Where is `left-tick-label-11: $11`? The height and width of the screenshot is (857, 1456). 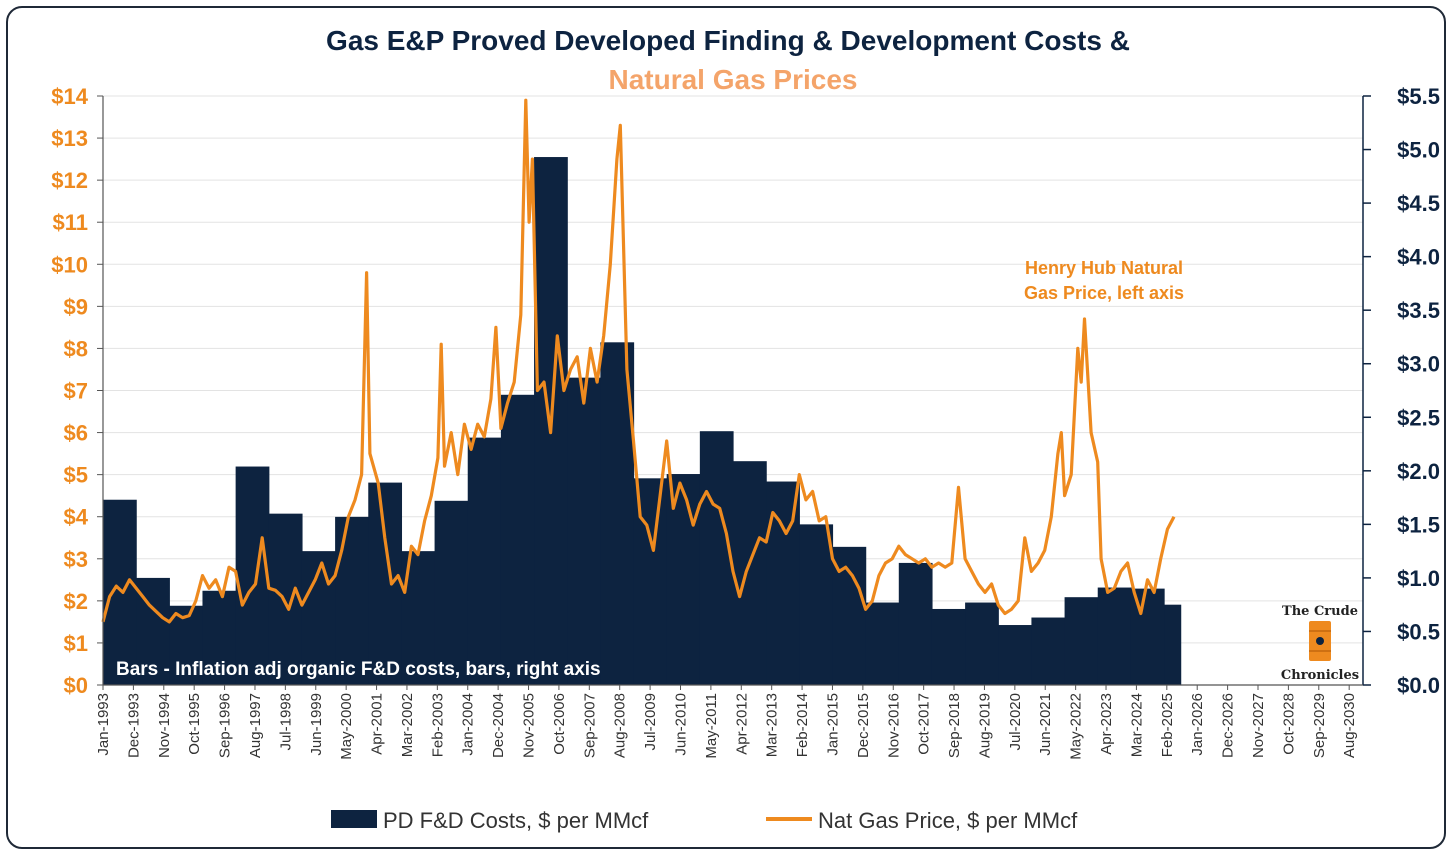
left-tick-label-11: $11 is located at coordinates (71, 222).